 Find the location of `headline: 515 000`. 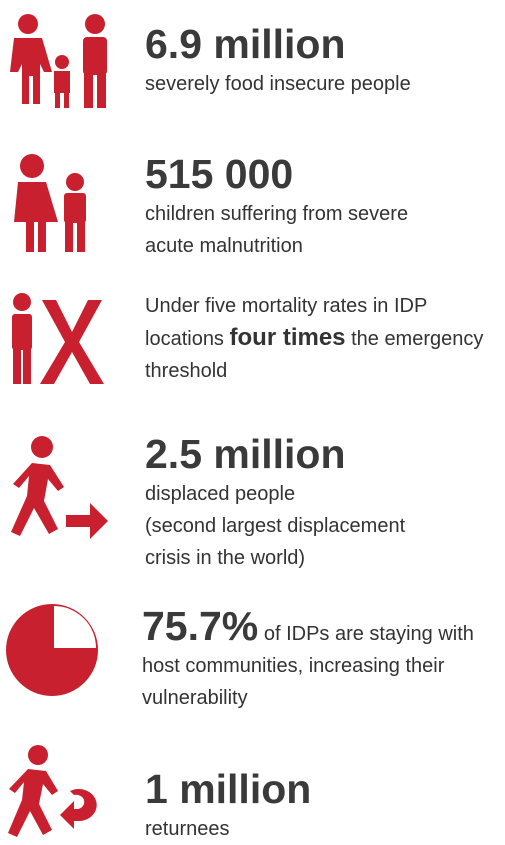

headline: 515 000 is located at coordinates (219, 174).